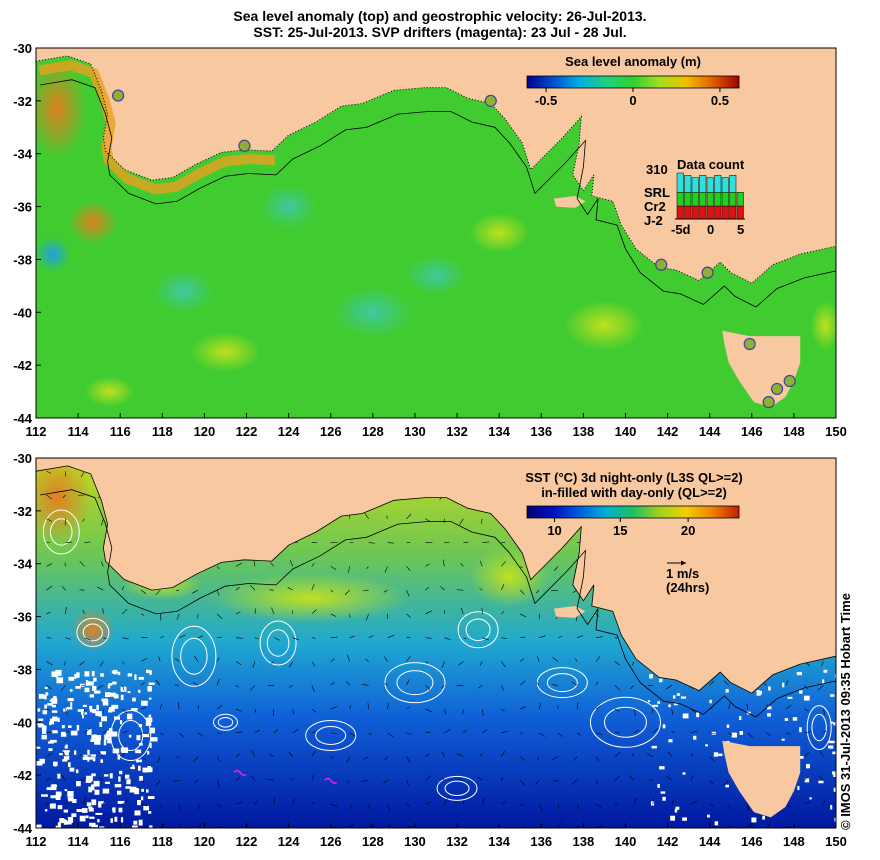 This screenshot has width=880, height=860. What do you see at coordinates (752, 431) in the screenshot?
I see `x-tick-label: 146` at bounding box center [752, 431].